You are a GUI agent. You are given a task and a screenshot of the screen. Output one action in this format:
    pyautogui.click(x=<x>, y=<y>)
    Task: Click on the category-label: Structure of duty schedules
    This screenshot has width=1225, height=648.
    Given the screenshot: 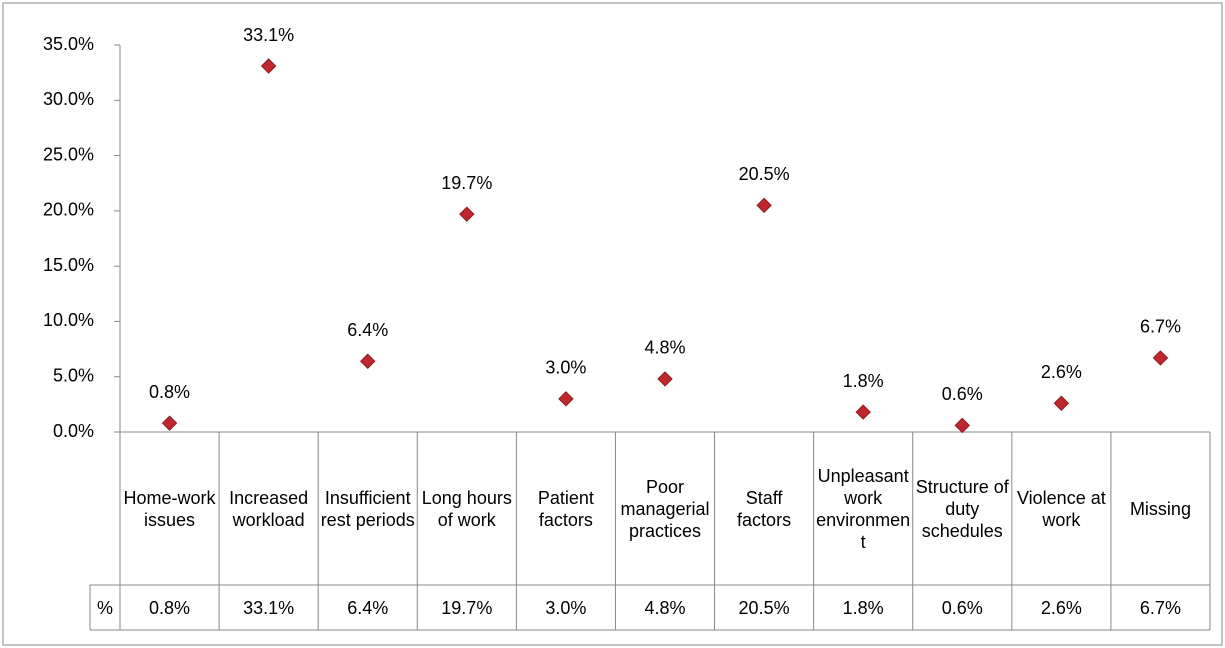 What is the action you would take?
    pyautogui.click(x=962, y=508)
    